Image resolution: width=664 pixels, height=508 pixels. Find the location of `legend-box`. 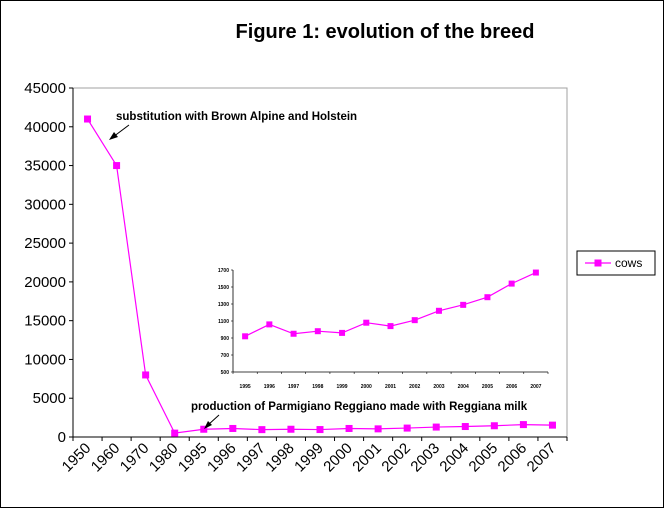

legend-box is located at coordinates (616, 263).